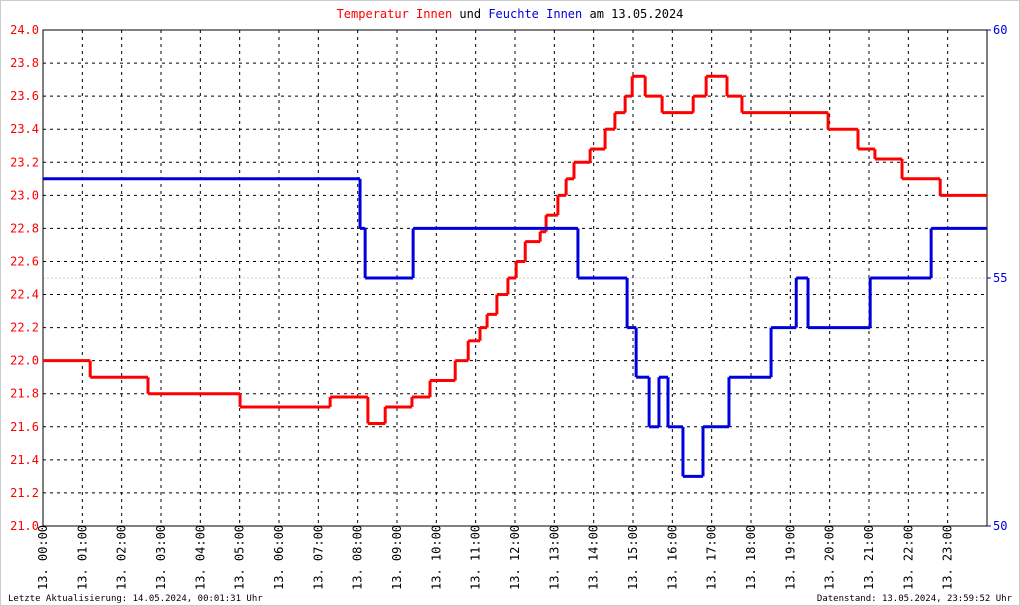 This screenshot has height=606, width=1020. I want to click on y-tick-label: 22.4, so click(24, 295).